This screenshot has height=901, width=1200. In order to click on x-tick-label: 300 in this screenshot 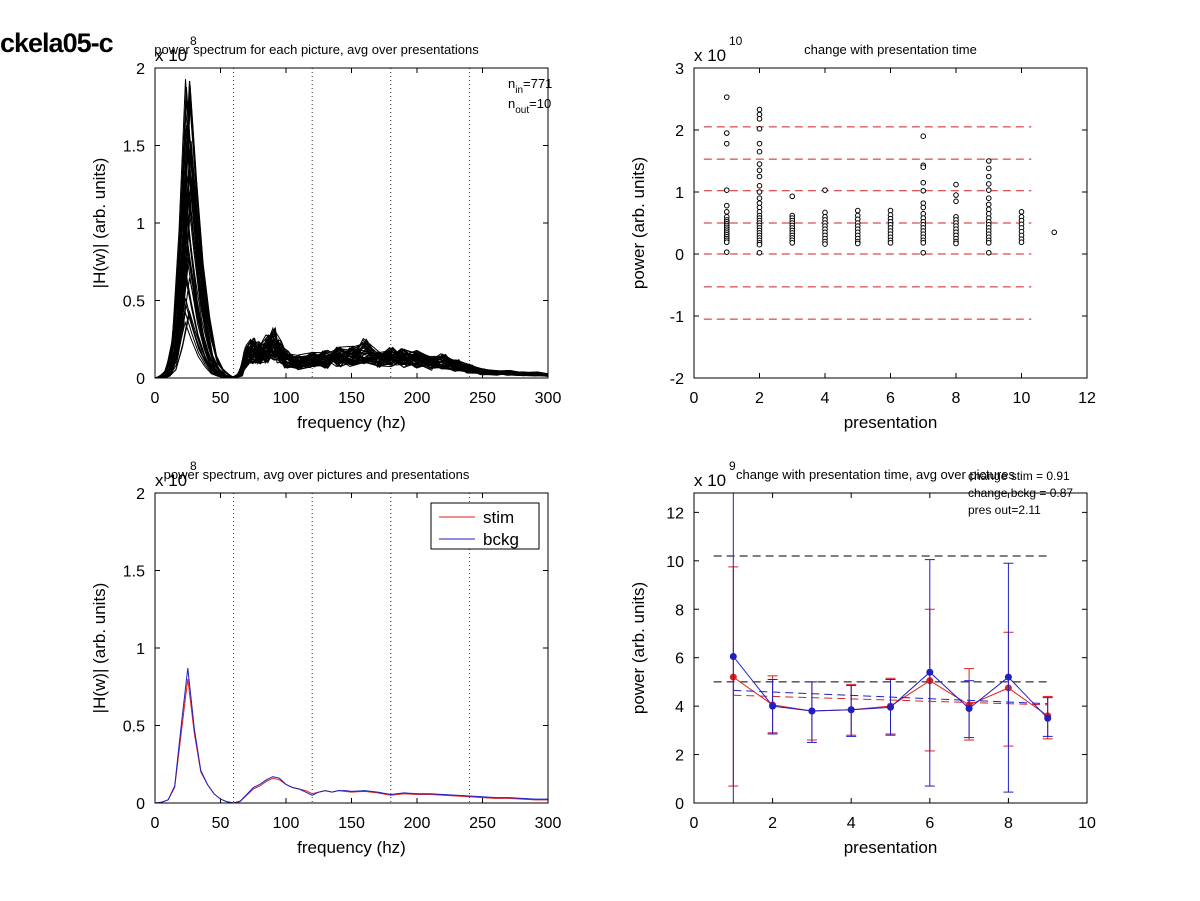, I will do `click(548, 823)`.